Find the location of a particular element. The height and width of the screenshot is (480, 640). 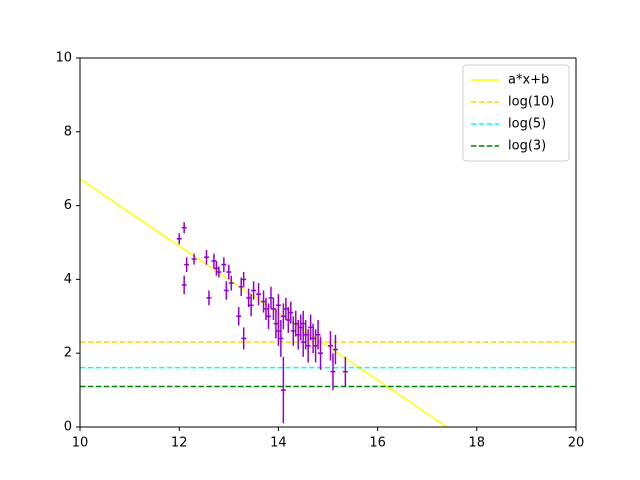

y-tick-label: 0 is located at coordinates (68, 427).